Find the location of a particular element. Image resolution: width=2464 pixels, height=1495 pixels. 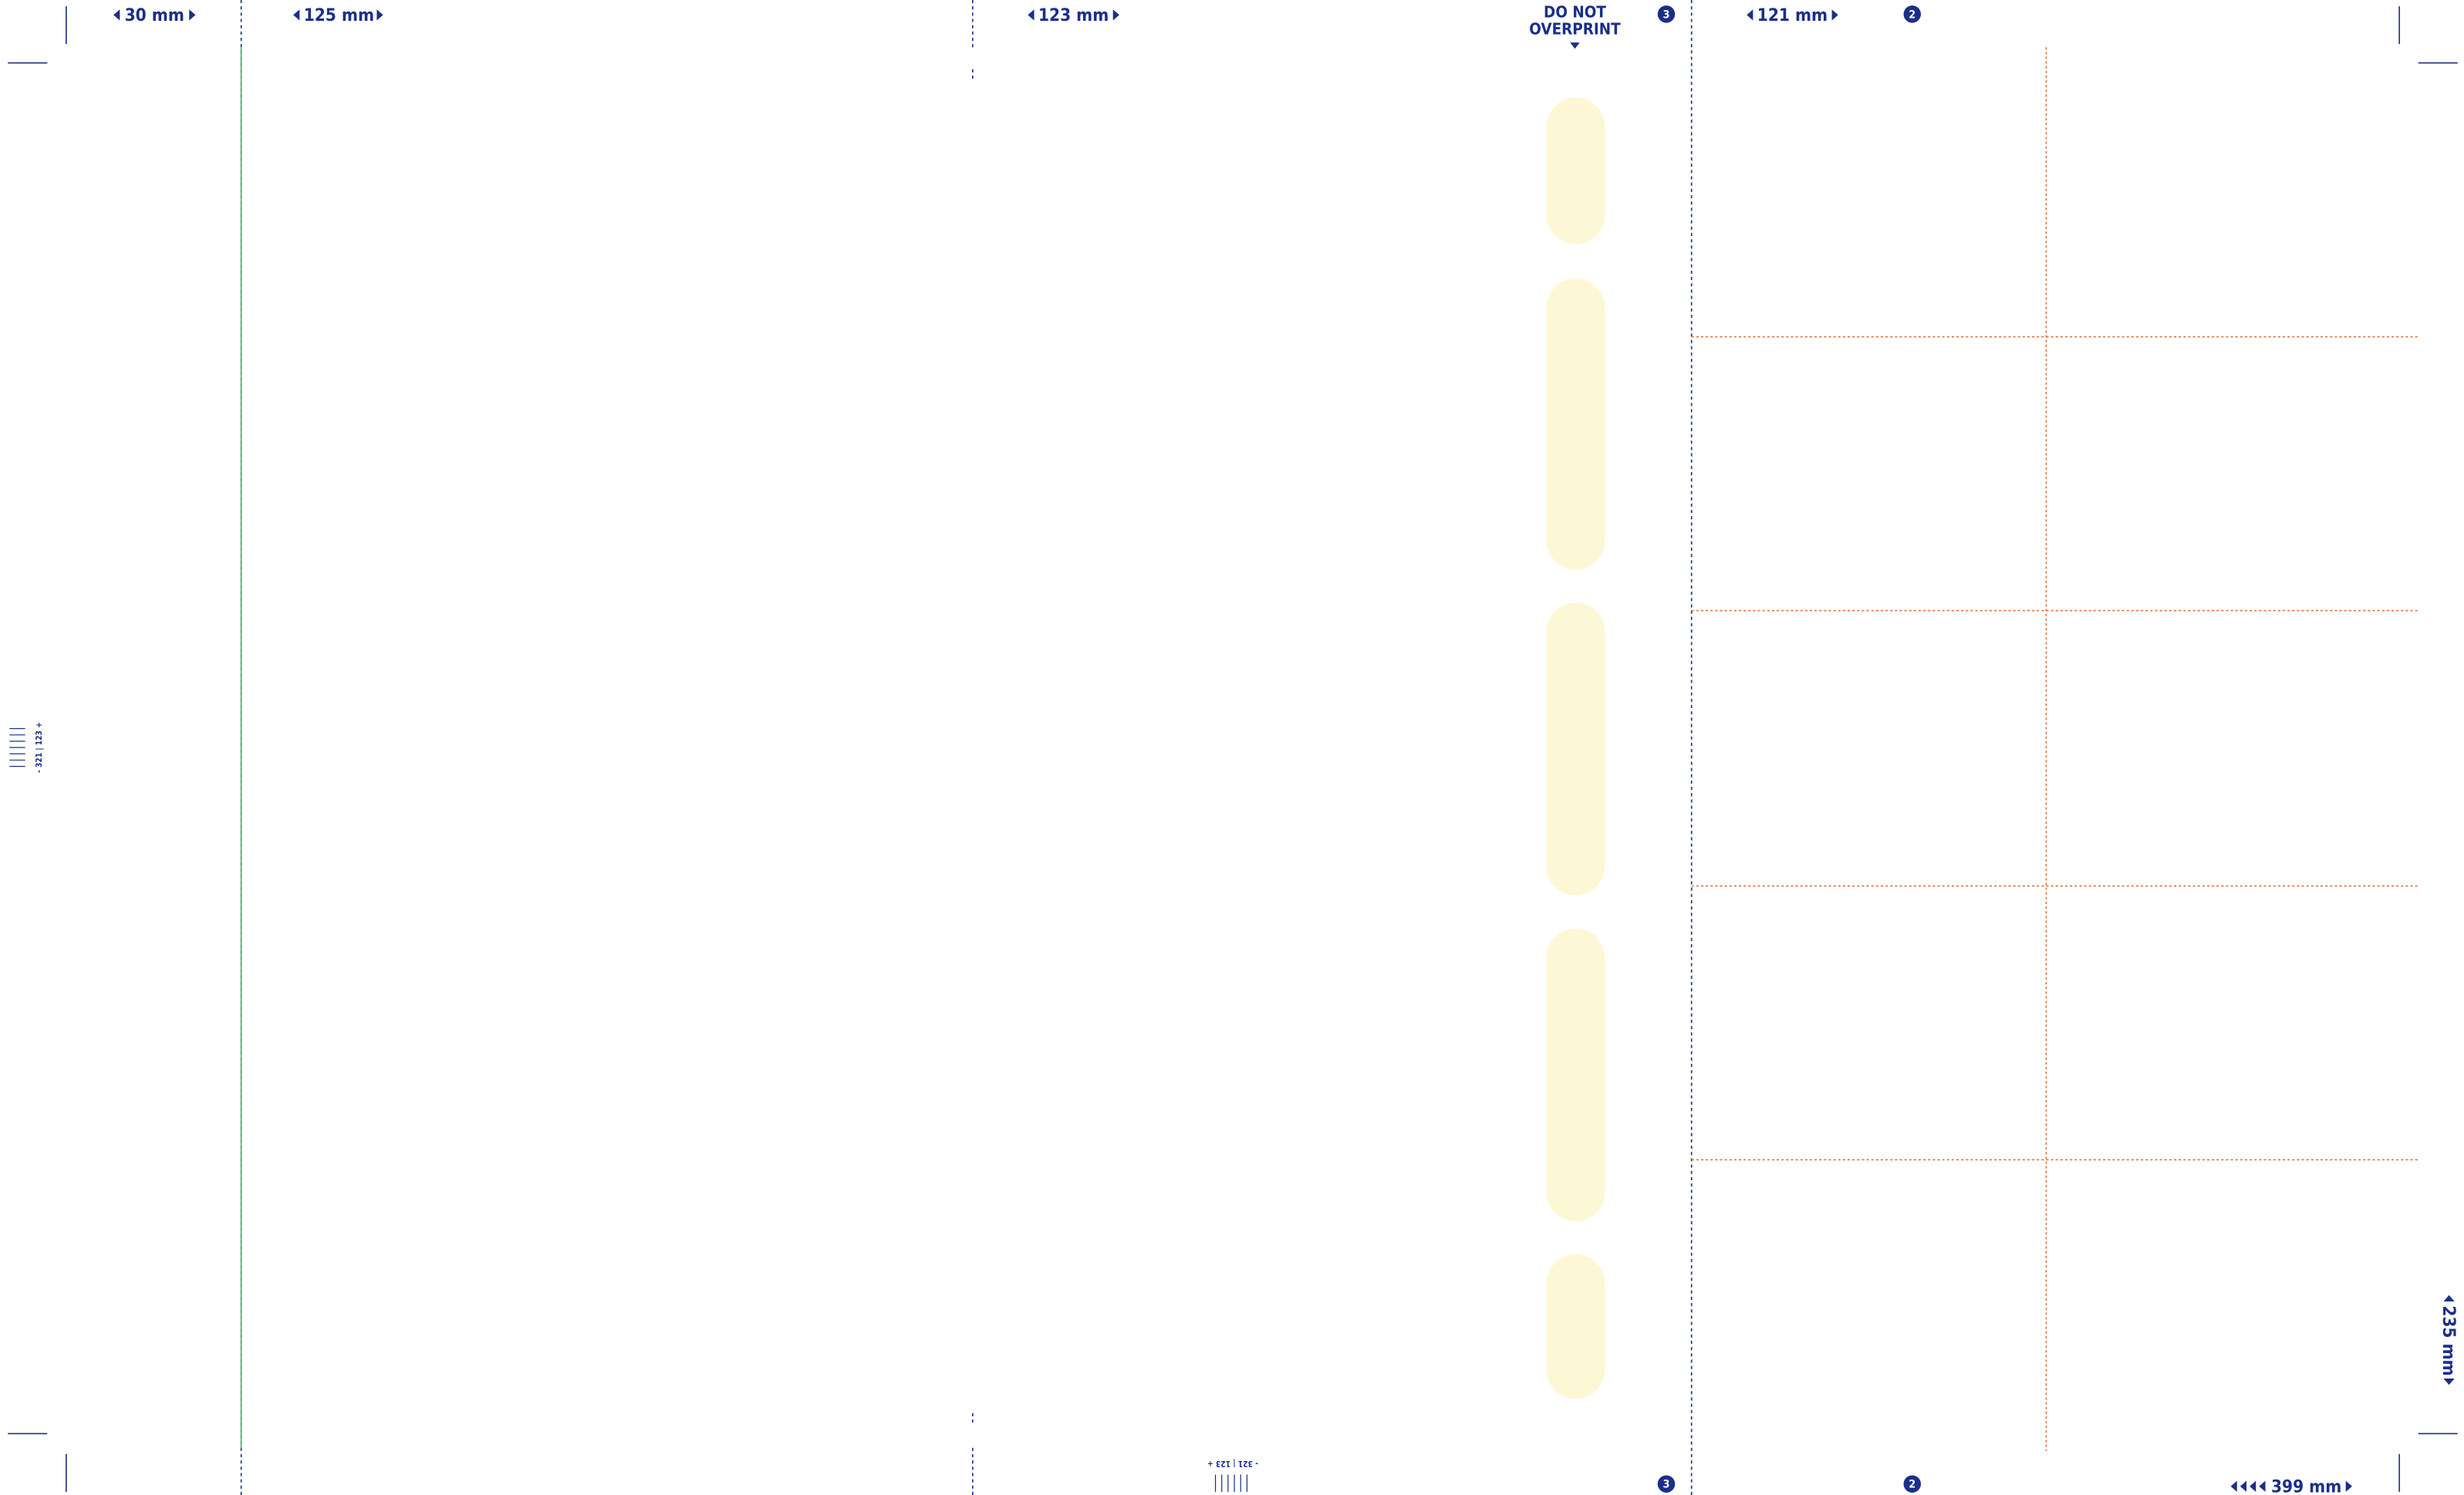

dimension-label: 125 mm is located at coordinates (339, 15).